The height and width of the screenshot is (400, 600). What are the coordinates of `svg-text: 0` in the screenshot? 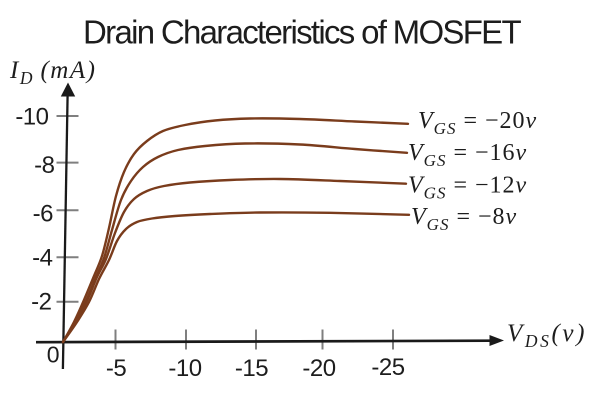 It's located at (53, 355).